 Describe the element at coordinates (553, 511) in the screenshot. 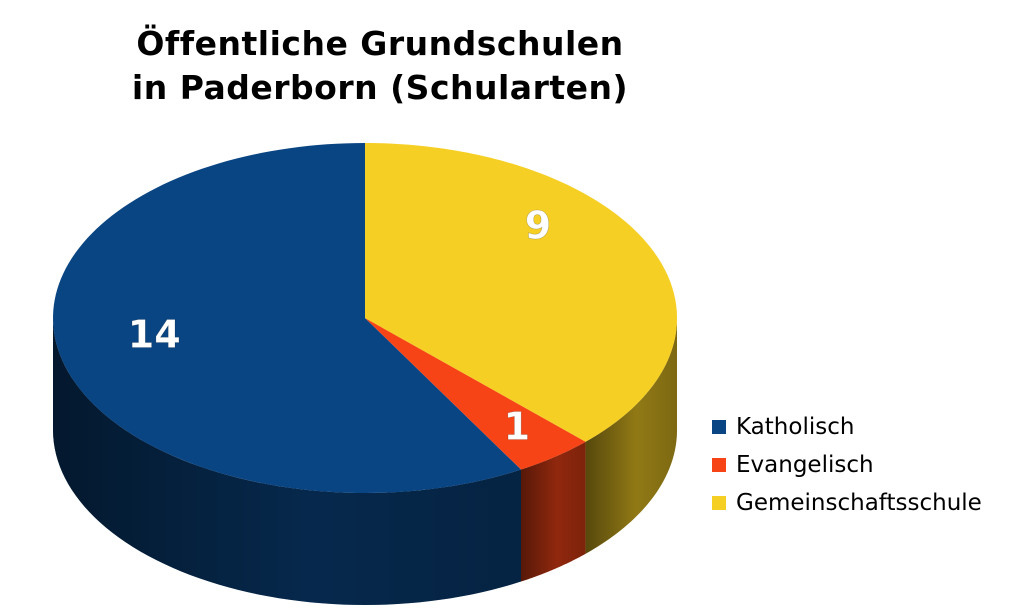

I see `slice-side-shade-evangelisch` at that location.